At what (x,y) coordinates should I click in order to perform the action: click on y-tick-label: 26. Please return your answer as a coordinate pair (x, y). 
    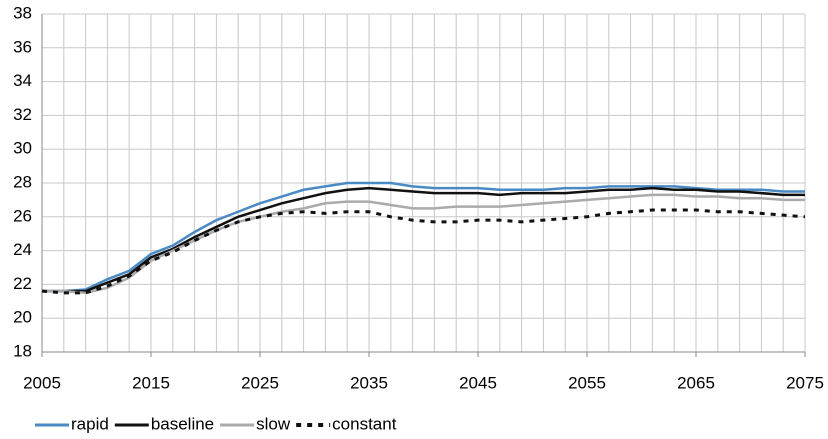
    Looking at the image, I should click on (22, 215).